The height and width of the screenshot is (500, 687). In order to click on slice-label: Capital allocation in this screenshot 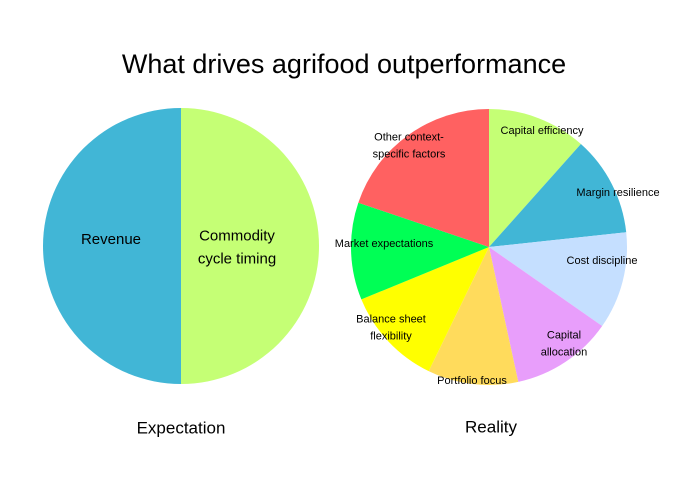, I will do `click(564, 343)`.